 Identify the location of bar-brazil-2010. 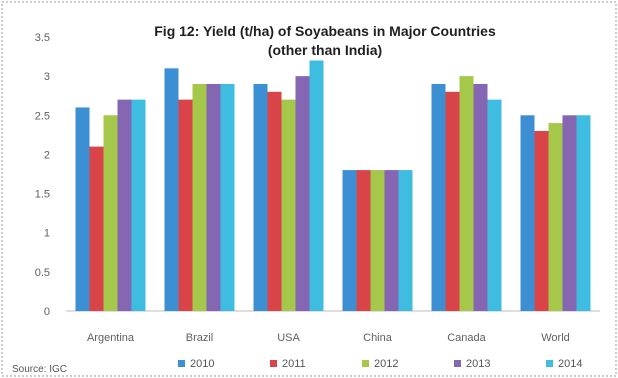
(171, 189).